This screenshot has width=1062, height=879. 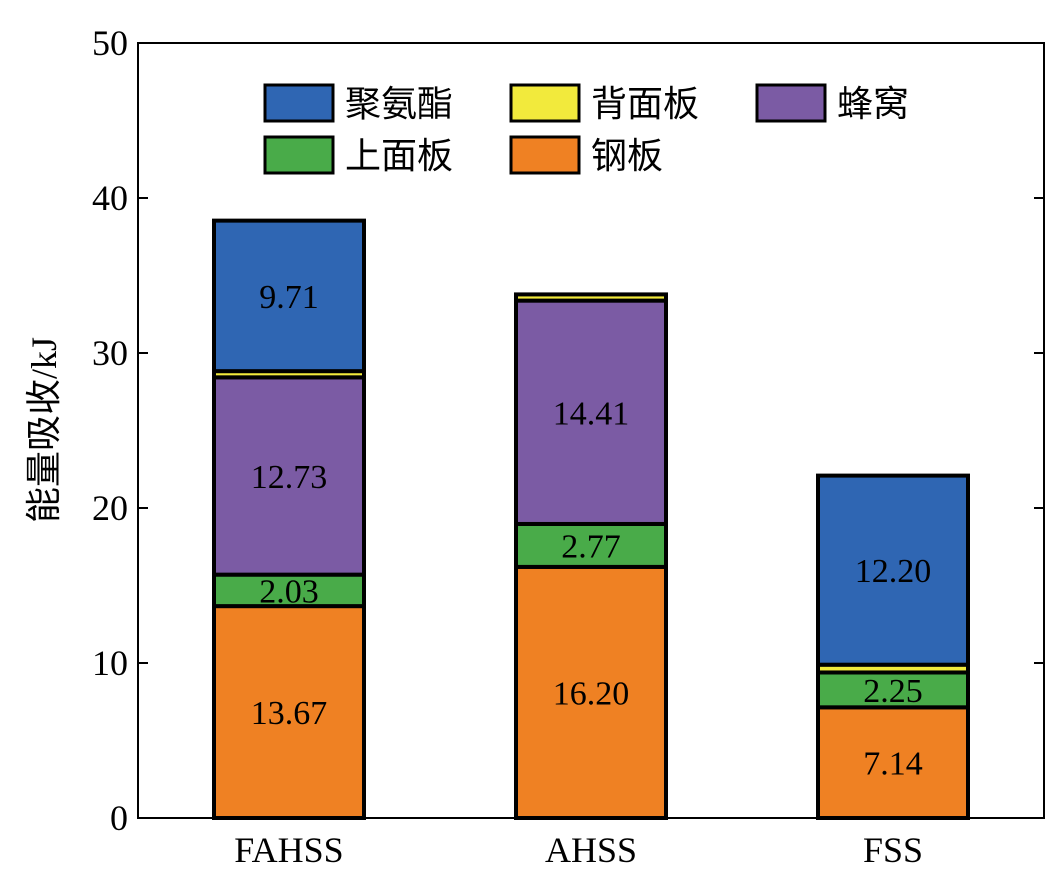 I want to click on data-label: 2.77, so click(x=591, y=546).